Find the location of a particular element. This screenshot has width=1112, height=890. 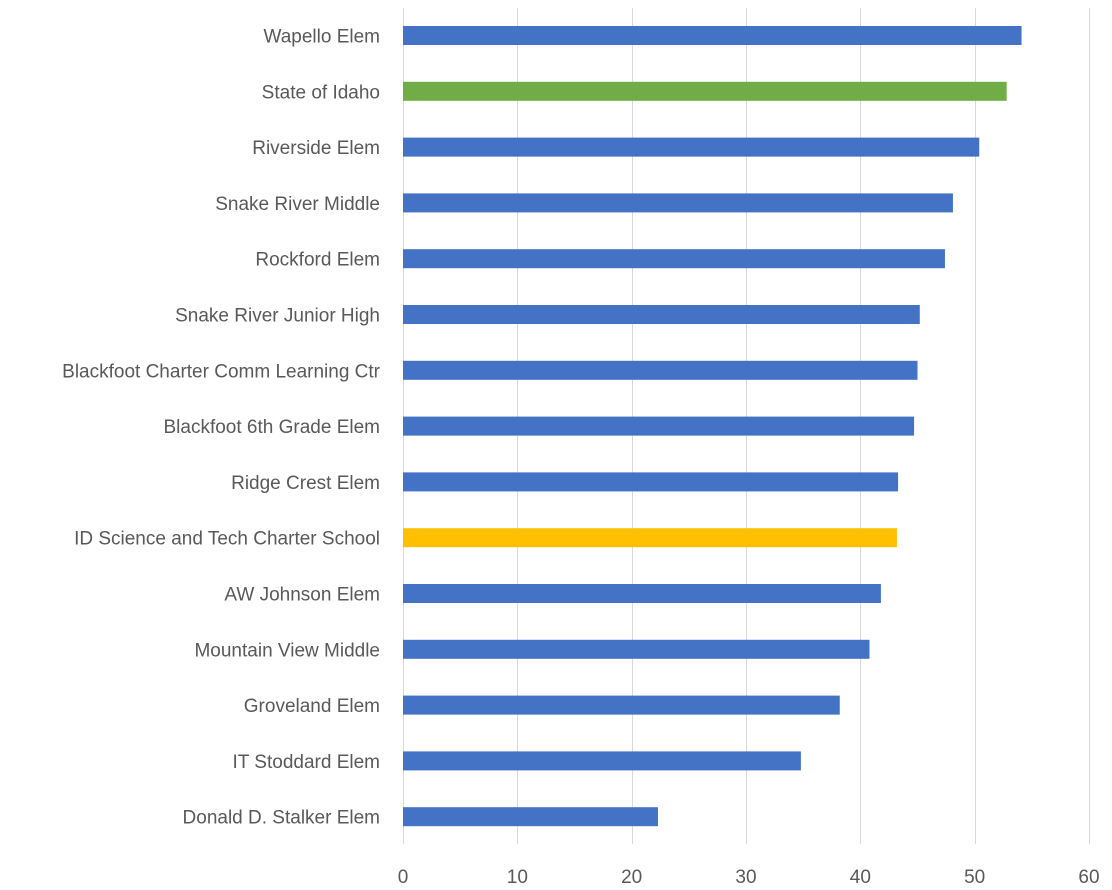

x-tick-label: 0 is located at coordinates (403, 877).